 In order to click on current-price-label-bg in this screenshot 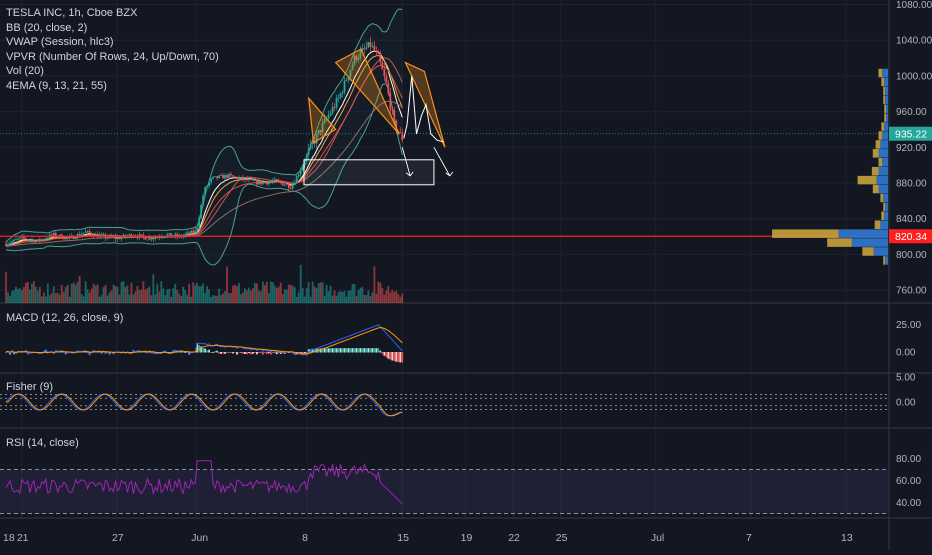, I will do `click(910, 133)`.